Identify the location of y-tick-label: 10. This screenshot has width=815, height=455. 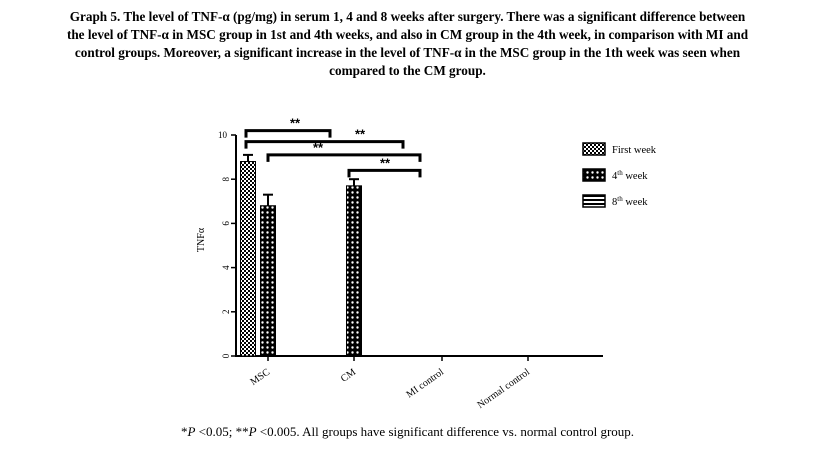
(223, 135).